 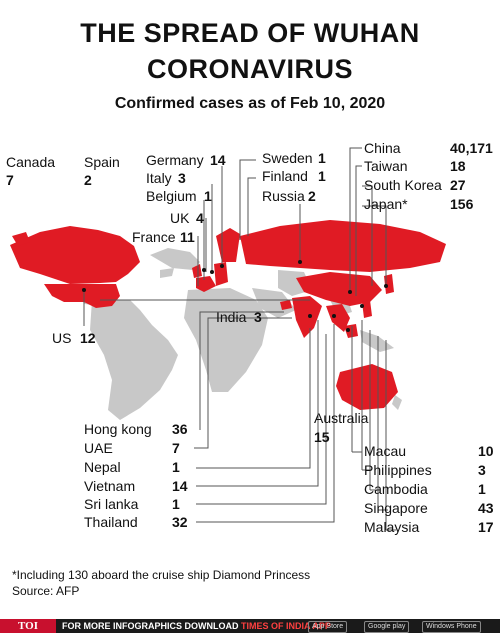 I want to click on cases-japan: 156, so click(x=462, y=204).